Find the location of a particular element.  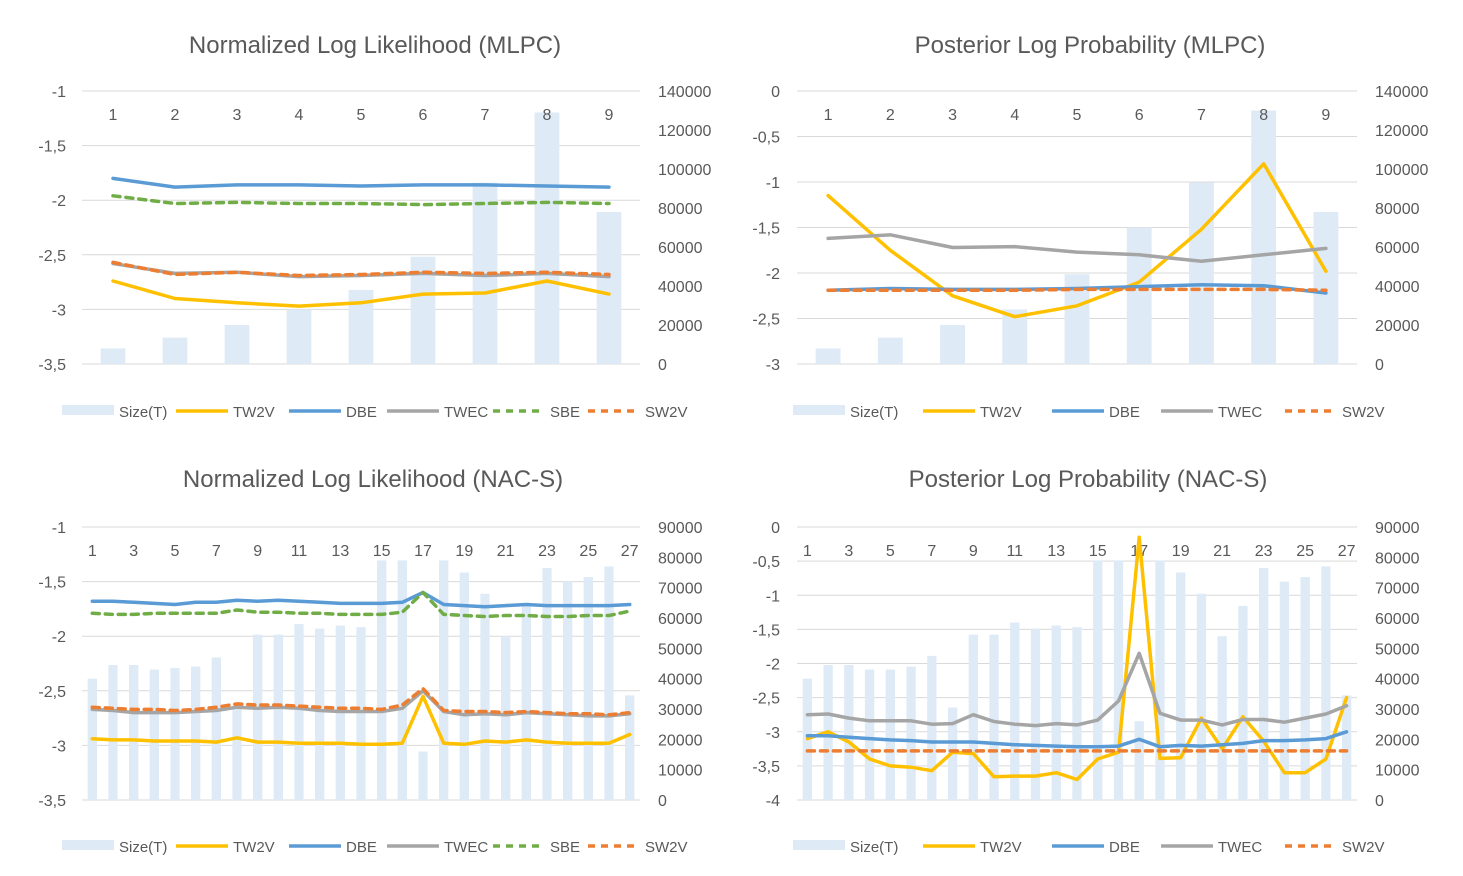

y2-tick-label: 40000 is located at coordinates (1397, 287).